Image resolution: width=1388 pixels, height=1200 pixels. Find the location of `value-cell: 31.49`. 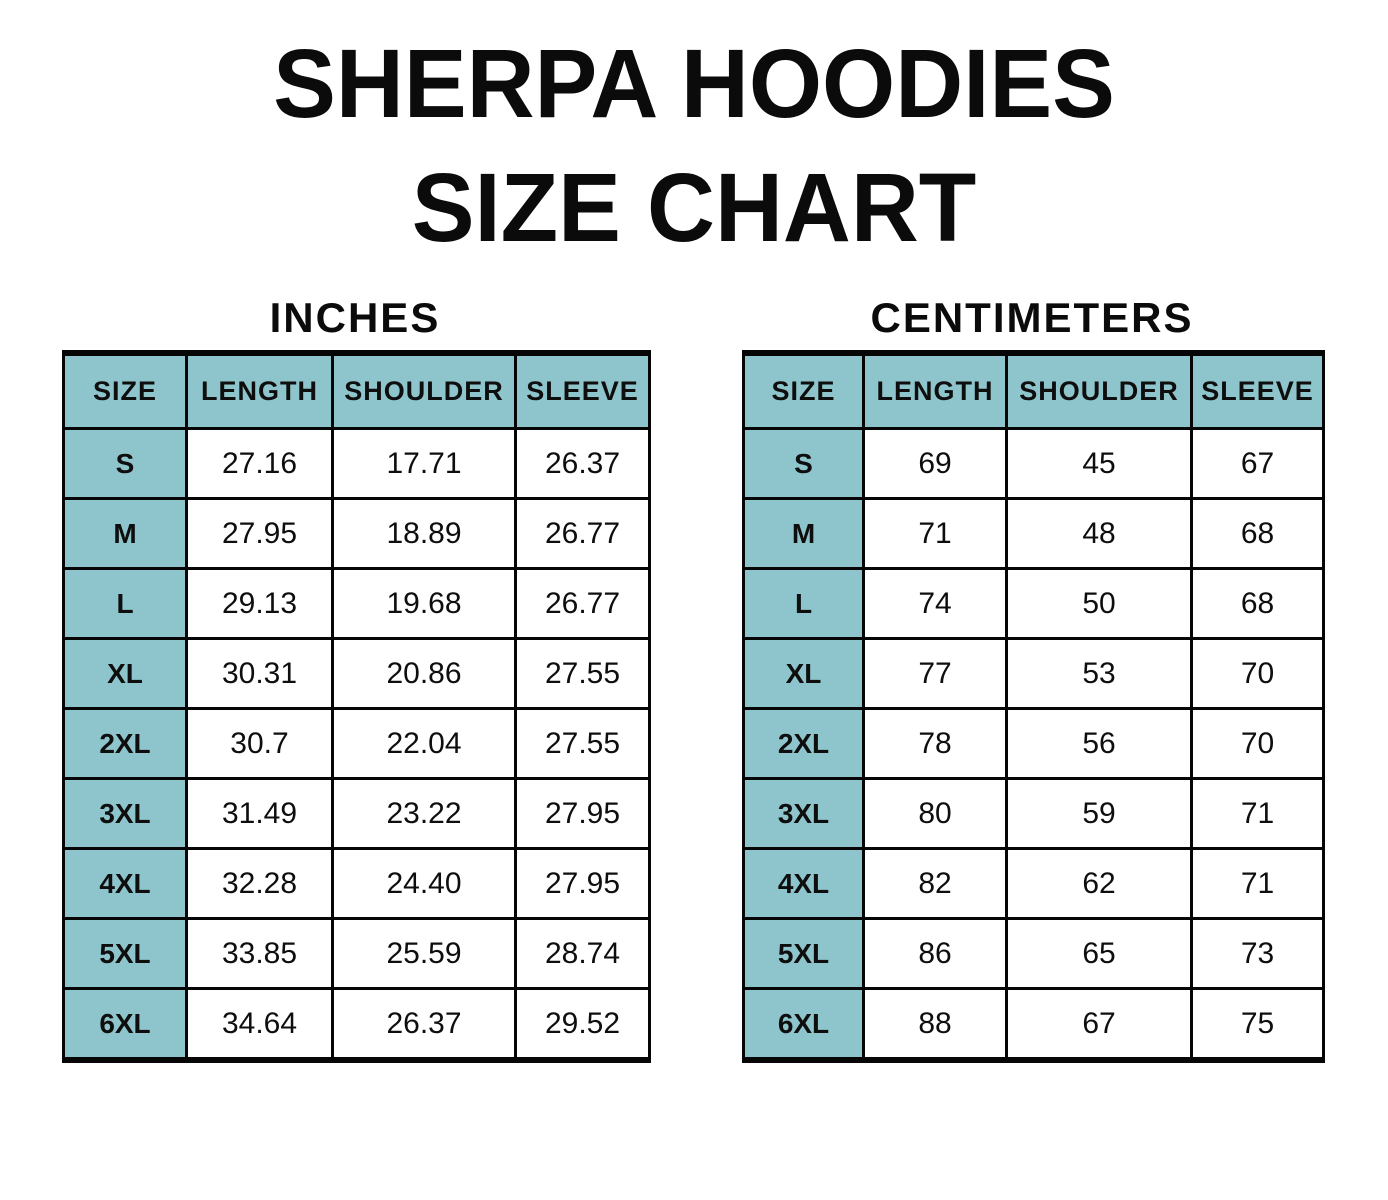

value-cell: 31.49 is located at coordinates (259, 813).